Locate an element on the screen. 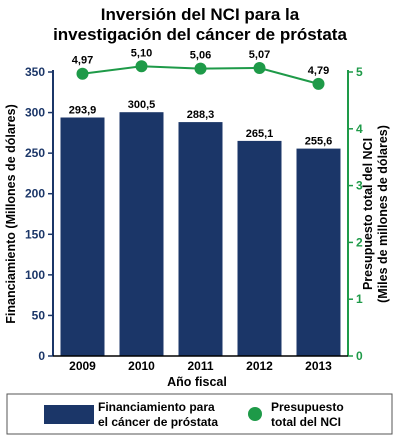 Image resolution: width=400 pixels, height=437 pixels. x-tick-label-2012: 2012 is located at coordinates (259, 366).